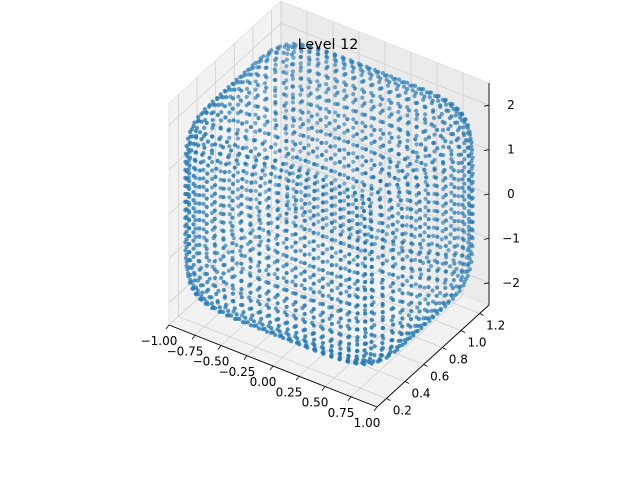 This screenshot has width=640, height=480. What do you see at coordinates (511, 105) in the screenshot?
I see `z-tick-label: 2` at bounding box center [511, 105].